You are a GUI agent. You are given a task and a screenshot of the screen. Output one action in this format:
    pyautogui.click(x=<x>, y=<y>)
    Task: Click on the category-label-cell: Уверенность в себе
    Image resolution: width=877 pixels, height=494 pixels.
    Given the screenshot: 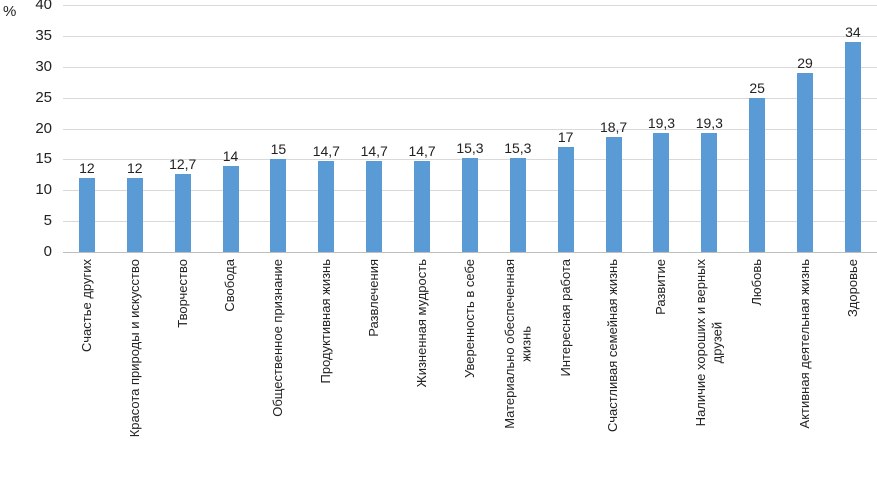 What is the action you would take?
    pyautogui.click(x=470, y=376)
    